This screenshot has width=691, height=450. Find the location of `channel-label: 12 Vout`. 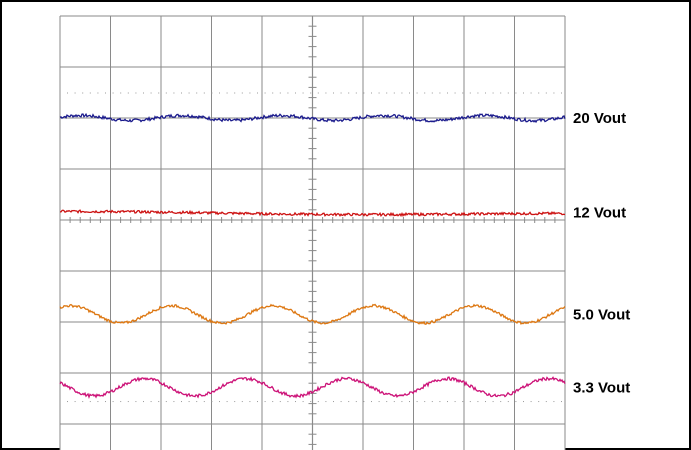

channel-label: 12 Vout is located at coordinates (599, 212).